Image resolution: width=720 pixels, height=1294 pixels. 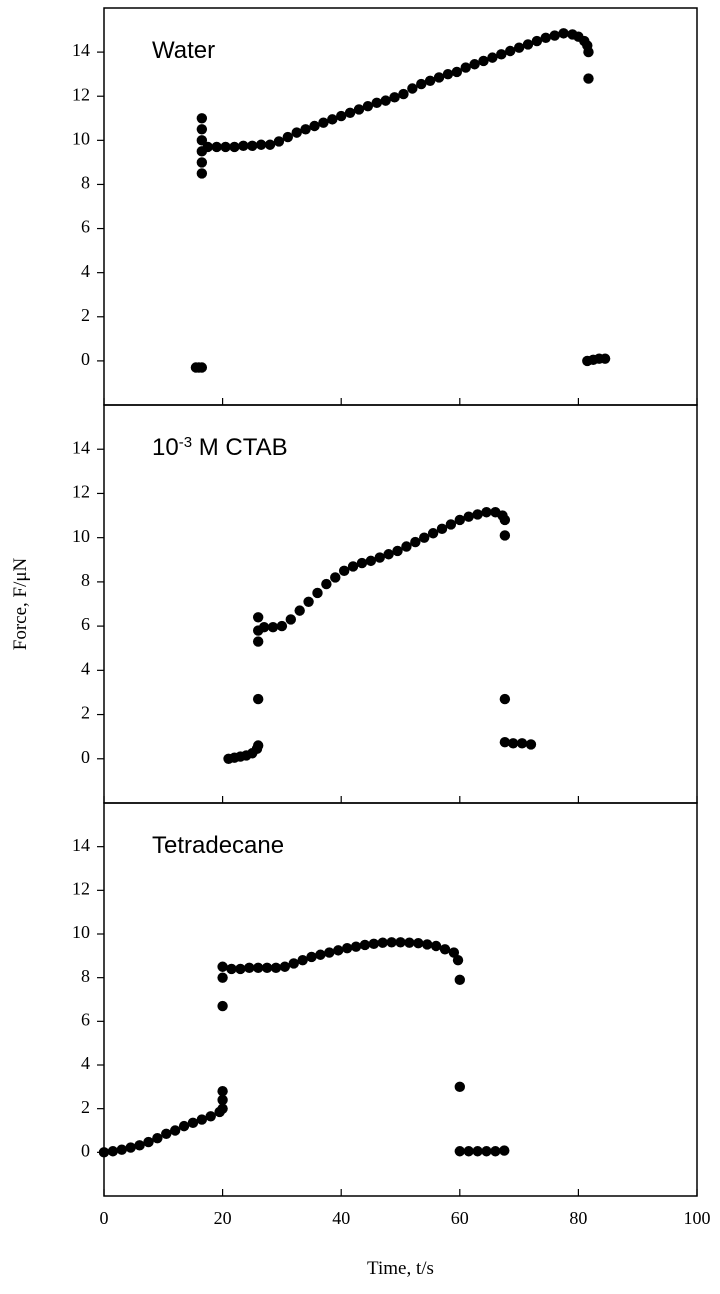 I want to click on panel-title: Tetradecane, so click(x=218, y=845).